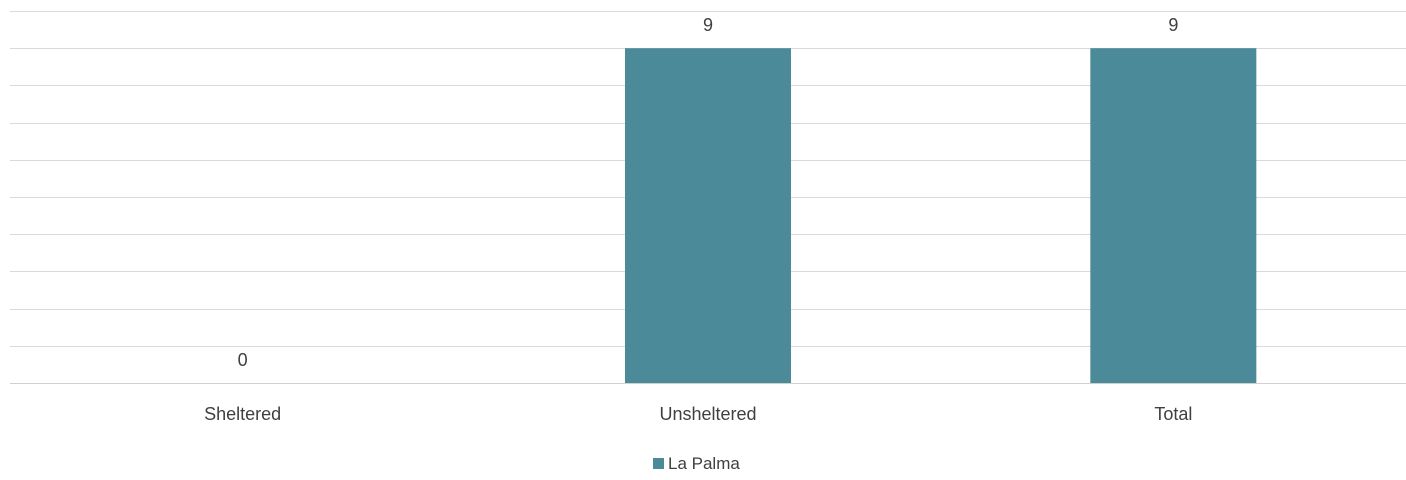 This screenshot has width=1406, height=480. I want to click on bar-unsheltered, so click(708, 215).